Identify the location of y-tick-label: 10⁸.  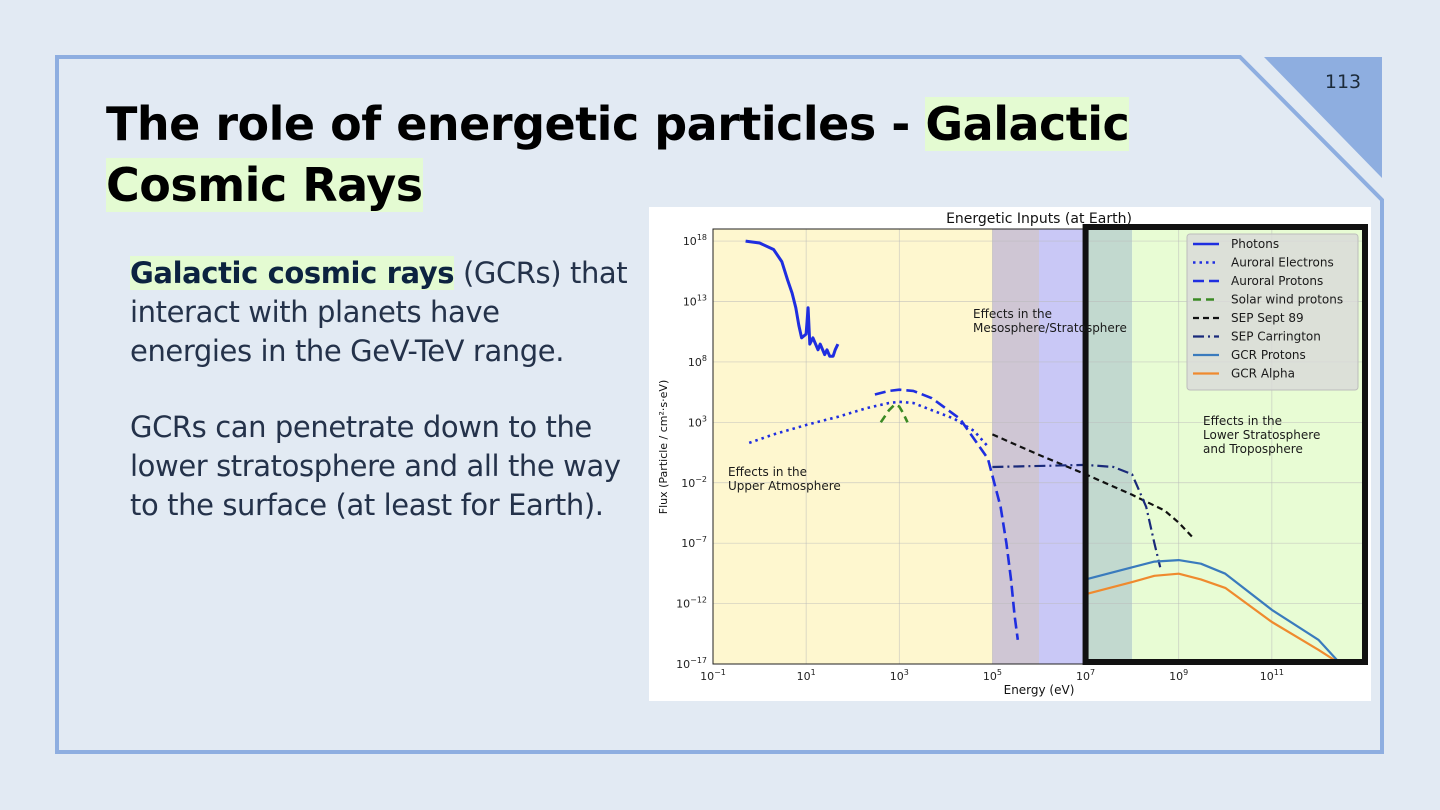
(697, 361).